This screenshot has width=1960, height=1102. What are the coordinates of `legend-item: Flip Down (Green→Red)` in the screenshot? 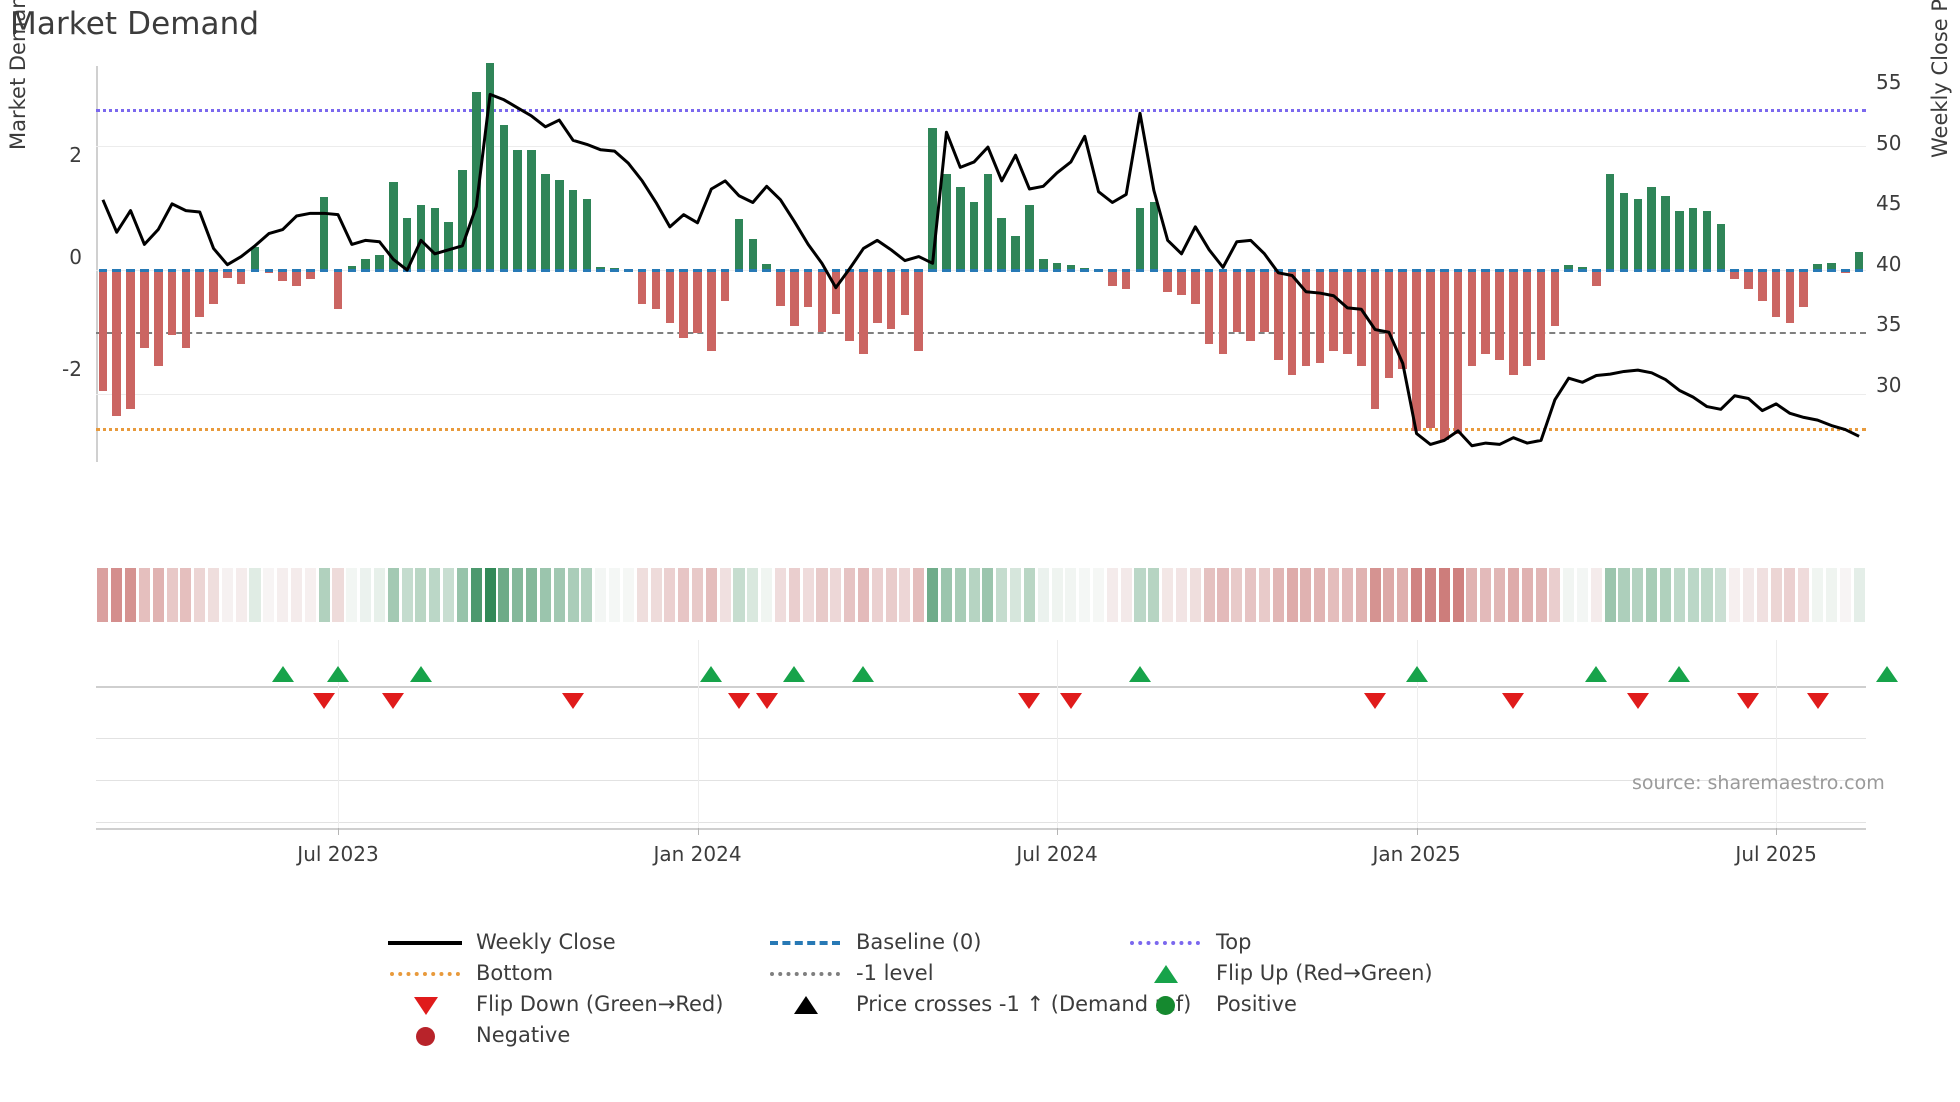 It's located at (555, 1004).